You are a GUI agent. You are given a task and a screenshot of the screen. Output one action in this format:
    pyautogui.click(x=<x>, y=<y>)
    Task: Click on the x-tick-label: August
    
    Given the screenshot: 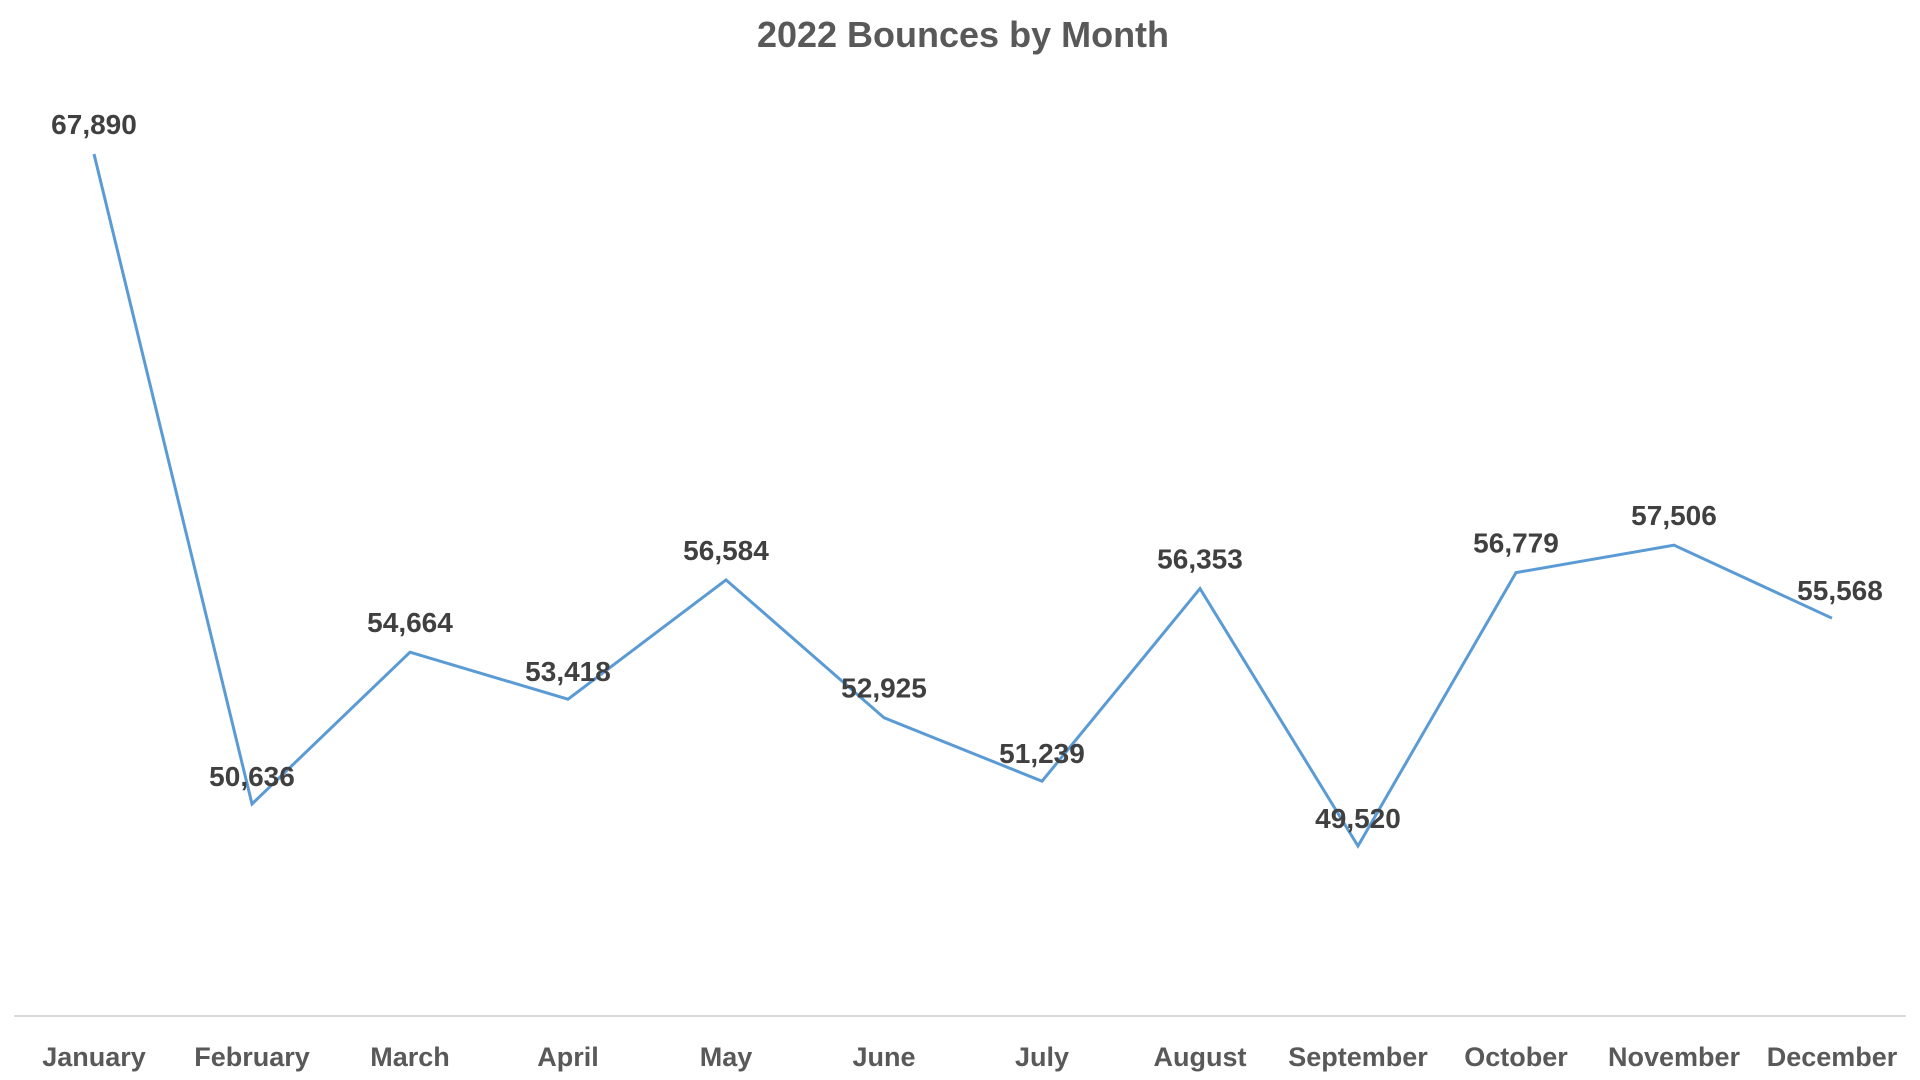 What is the action you would take?
    pyautogui.click(x=1200, y=1057)
    